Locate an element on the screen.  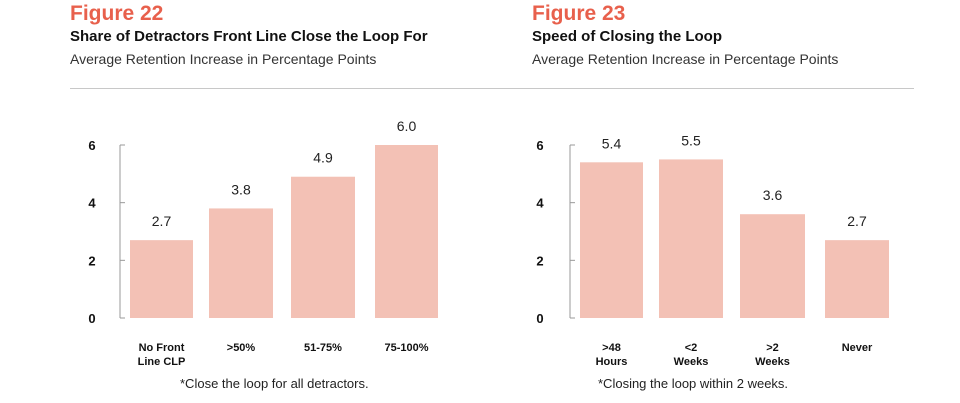
category-label: 51-75% is located at coordinates (323, 348).